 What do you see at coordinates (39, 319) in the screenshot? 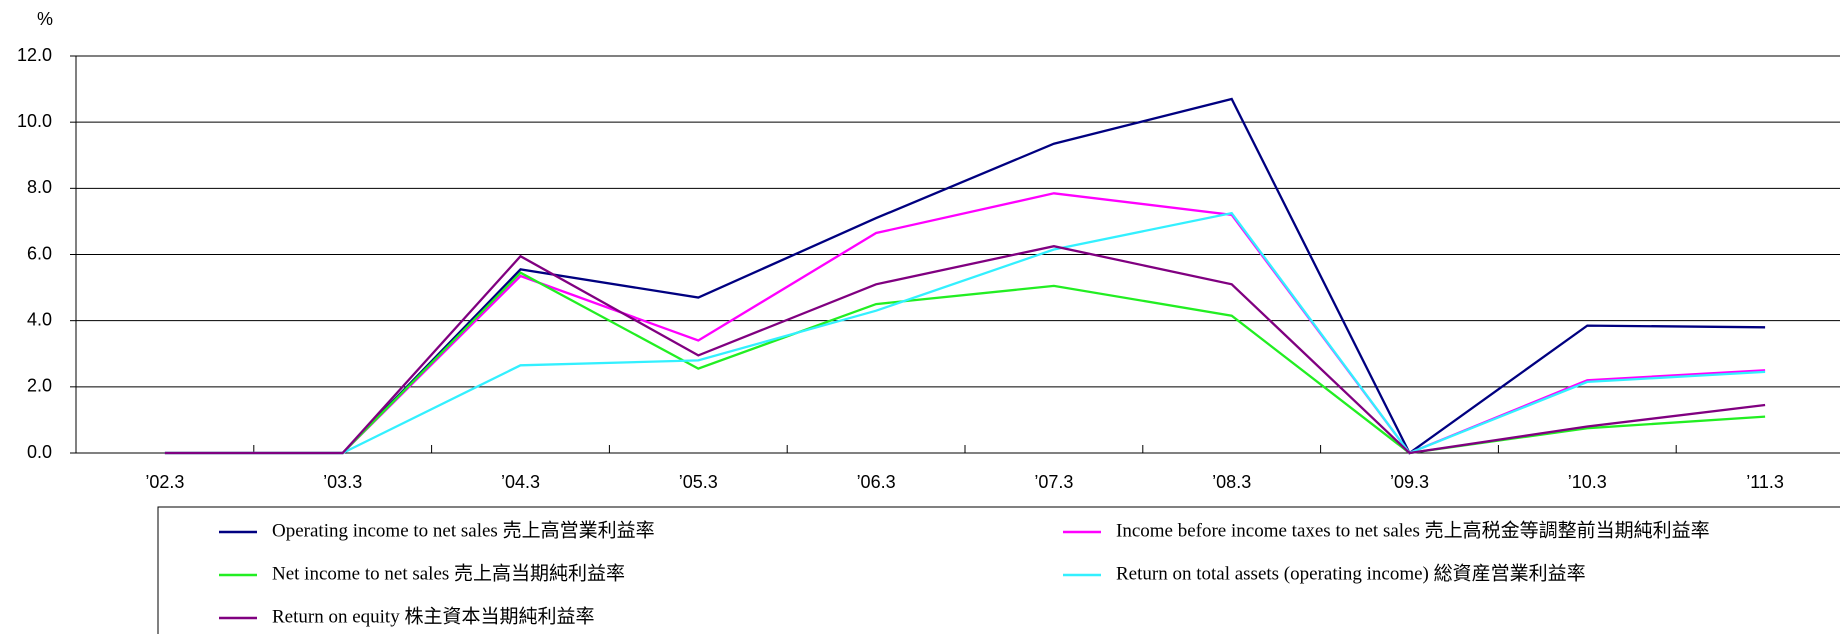
I see `y-tick-label: 4.0` at bounding box center [39, 319].